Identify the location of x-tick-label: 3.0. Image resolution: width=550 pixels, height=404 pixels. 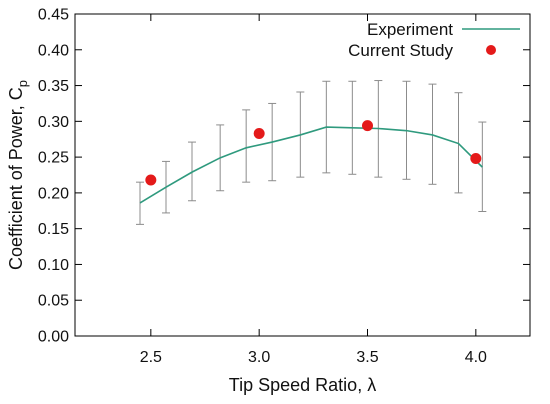
(259, 357).